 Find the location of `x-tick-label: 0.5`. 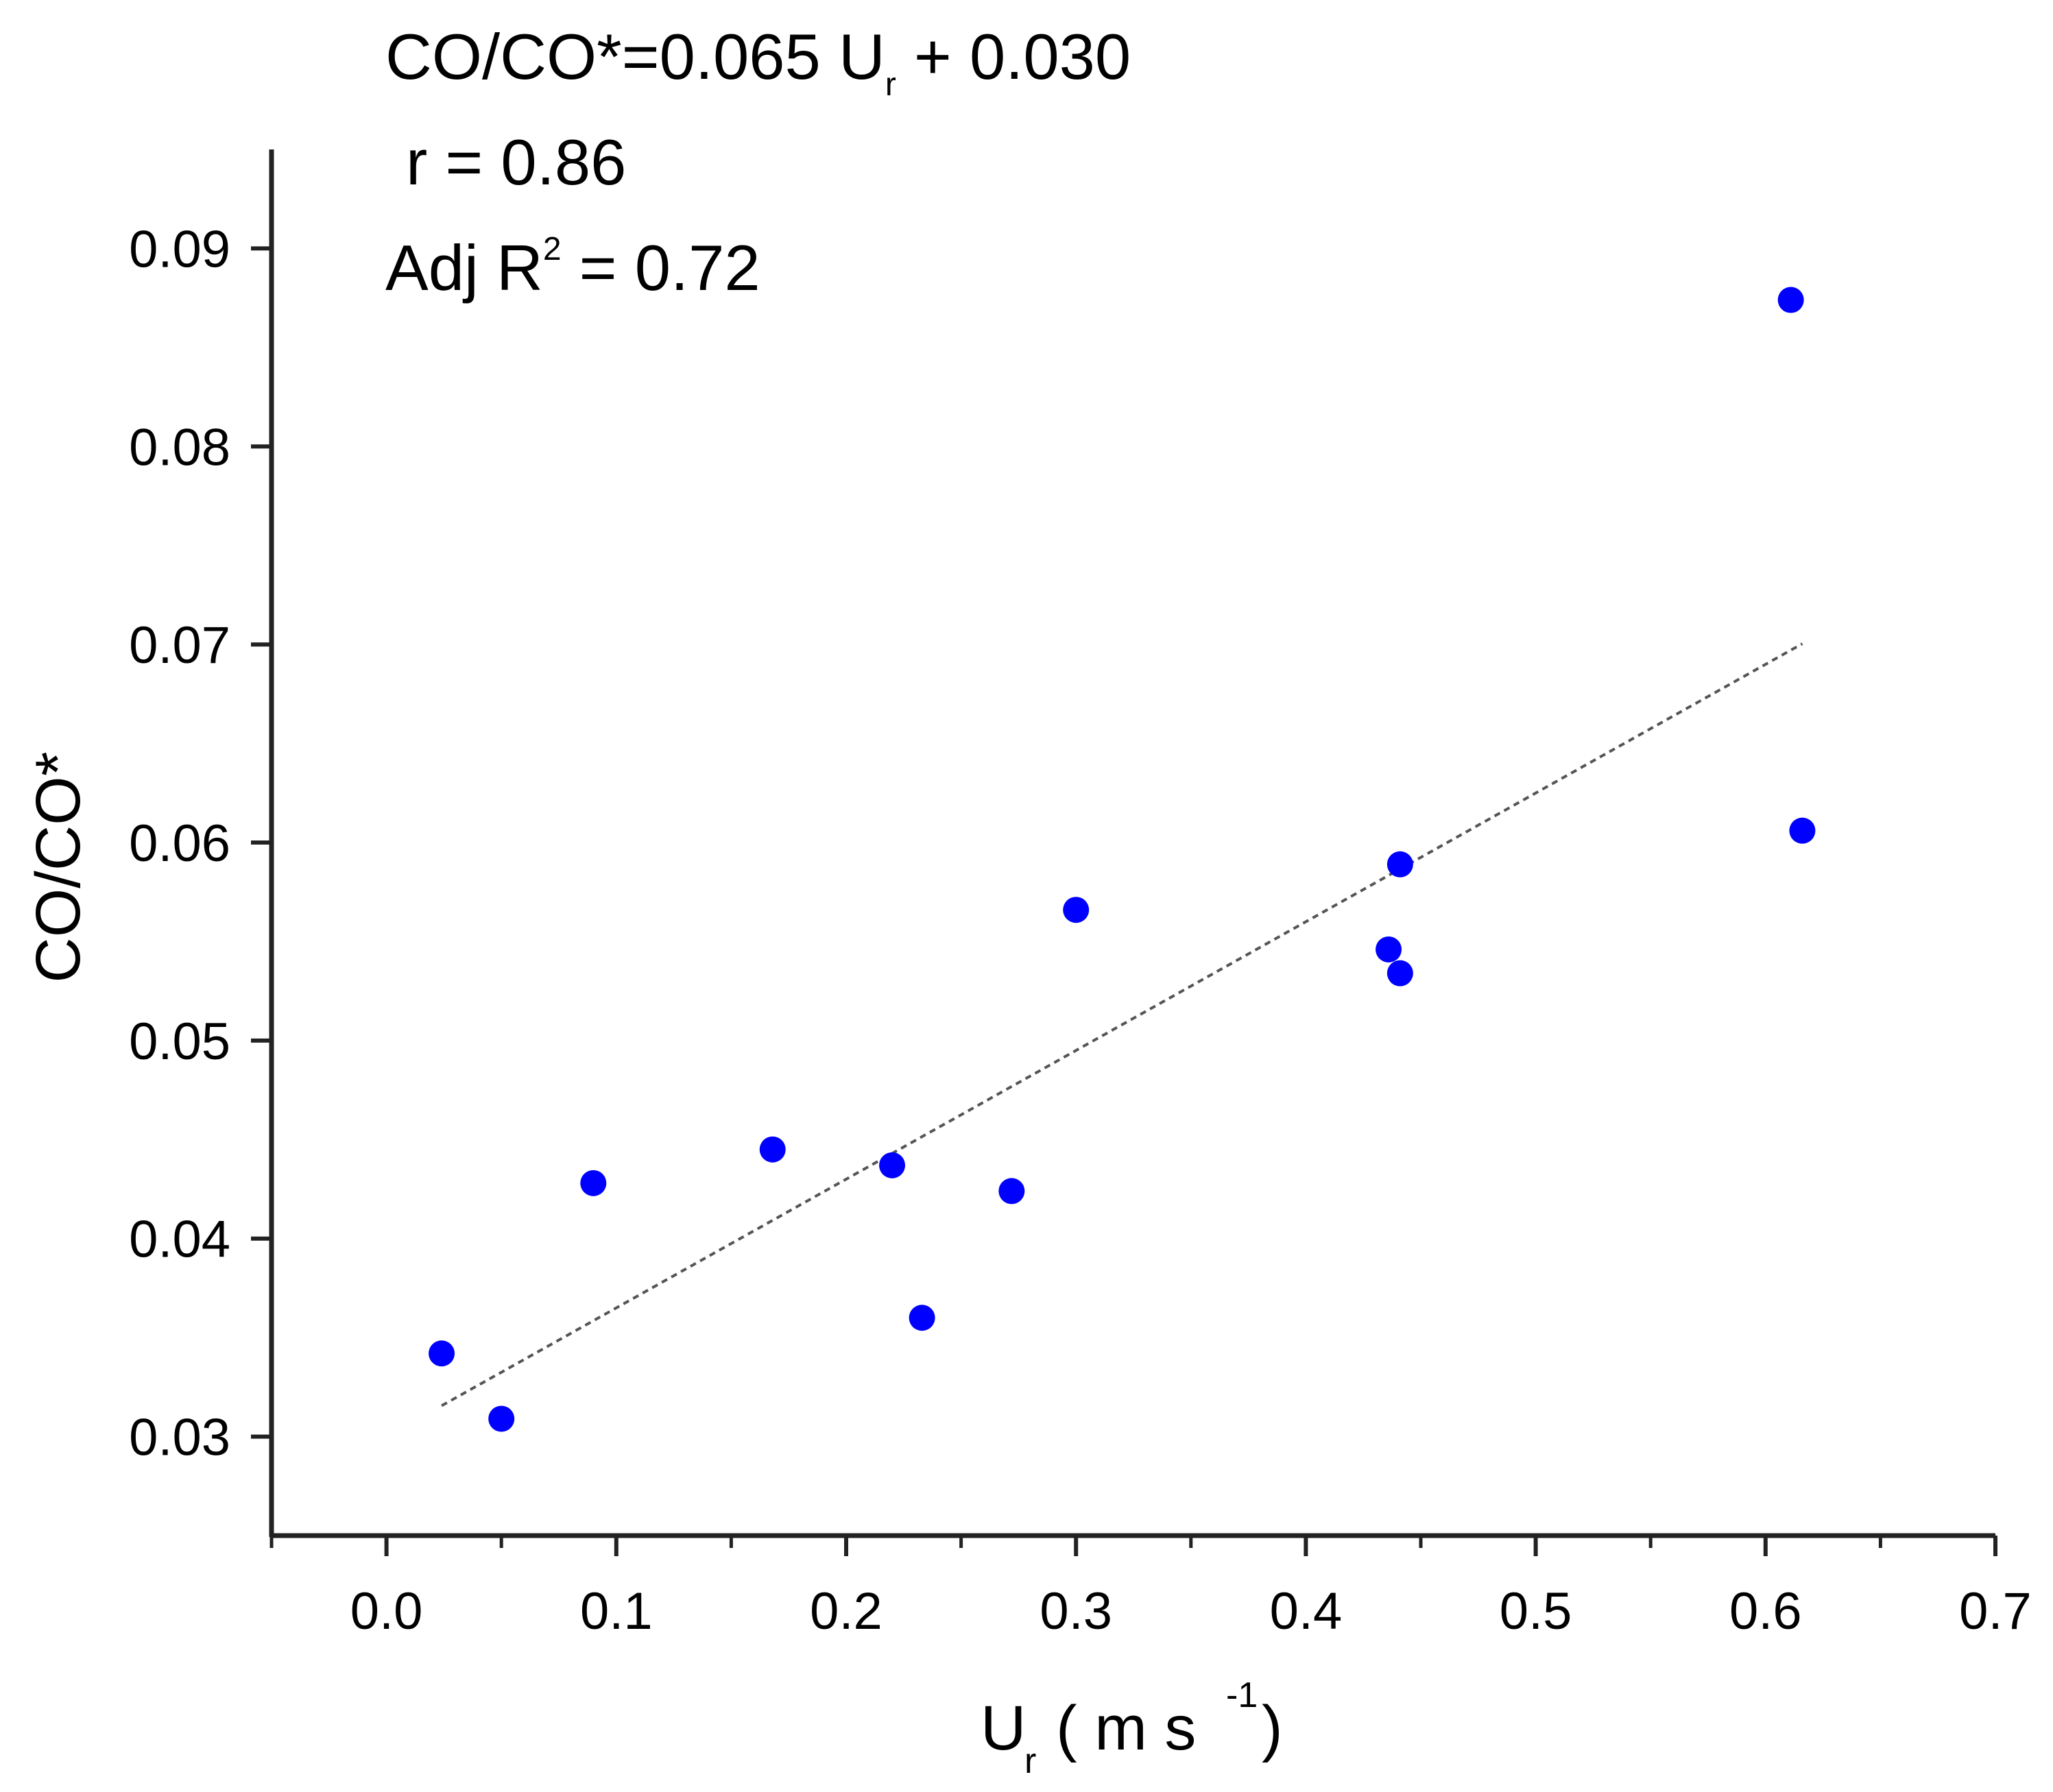

x-tick-label: 0.5 is located at coordinates (1536, 1611).